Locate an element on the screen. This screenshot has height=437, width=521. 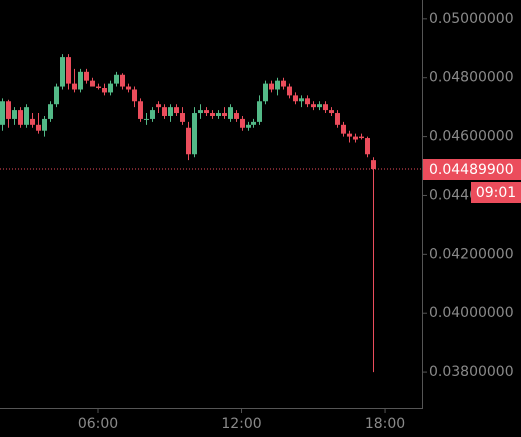
y-tick-label: 0.04000000 is located at coordinates (471, 313).